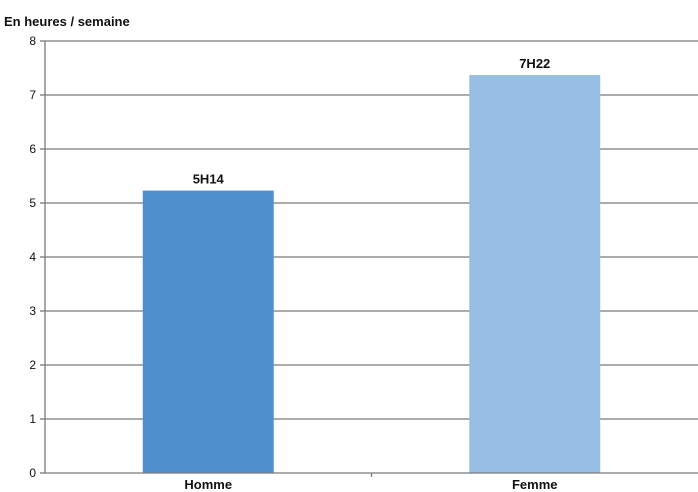 The height and width of the screenshot is (492, 698). What do you see at coordinates (32, 419) in the screenshot?
I see `y-tick-label: 1` at bounding box center [32, 419].